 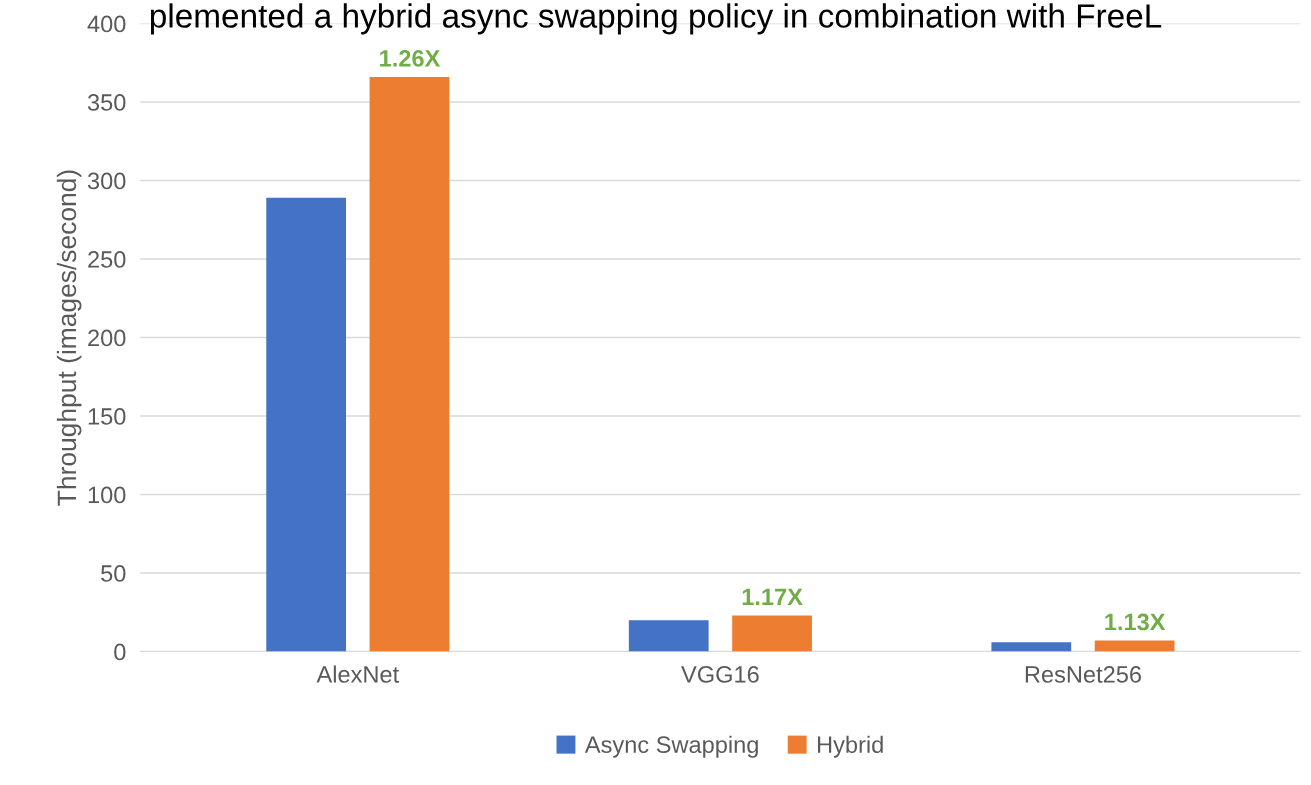 I want to click on x-tick-label: ResNet256, so click(x=1083, y=674).